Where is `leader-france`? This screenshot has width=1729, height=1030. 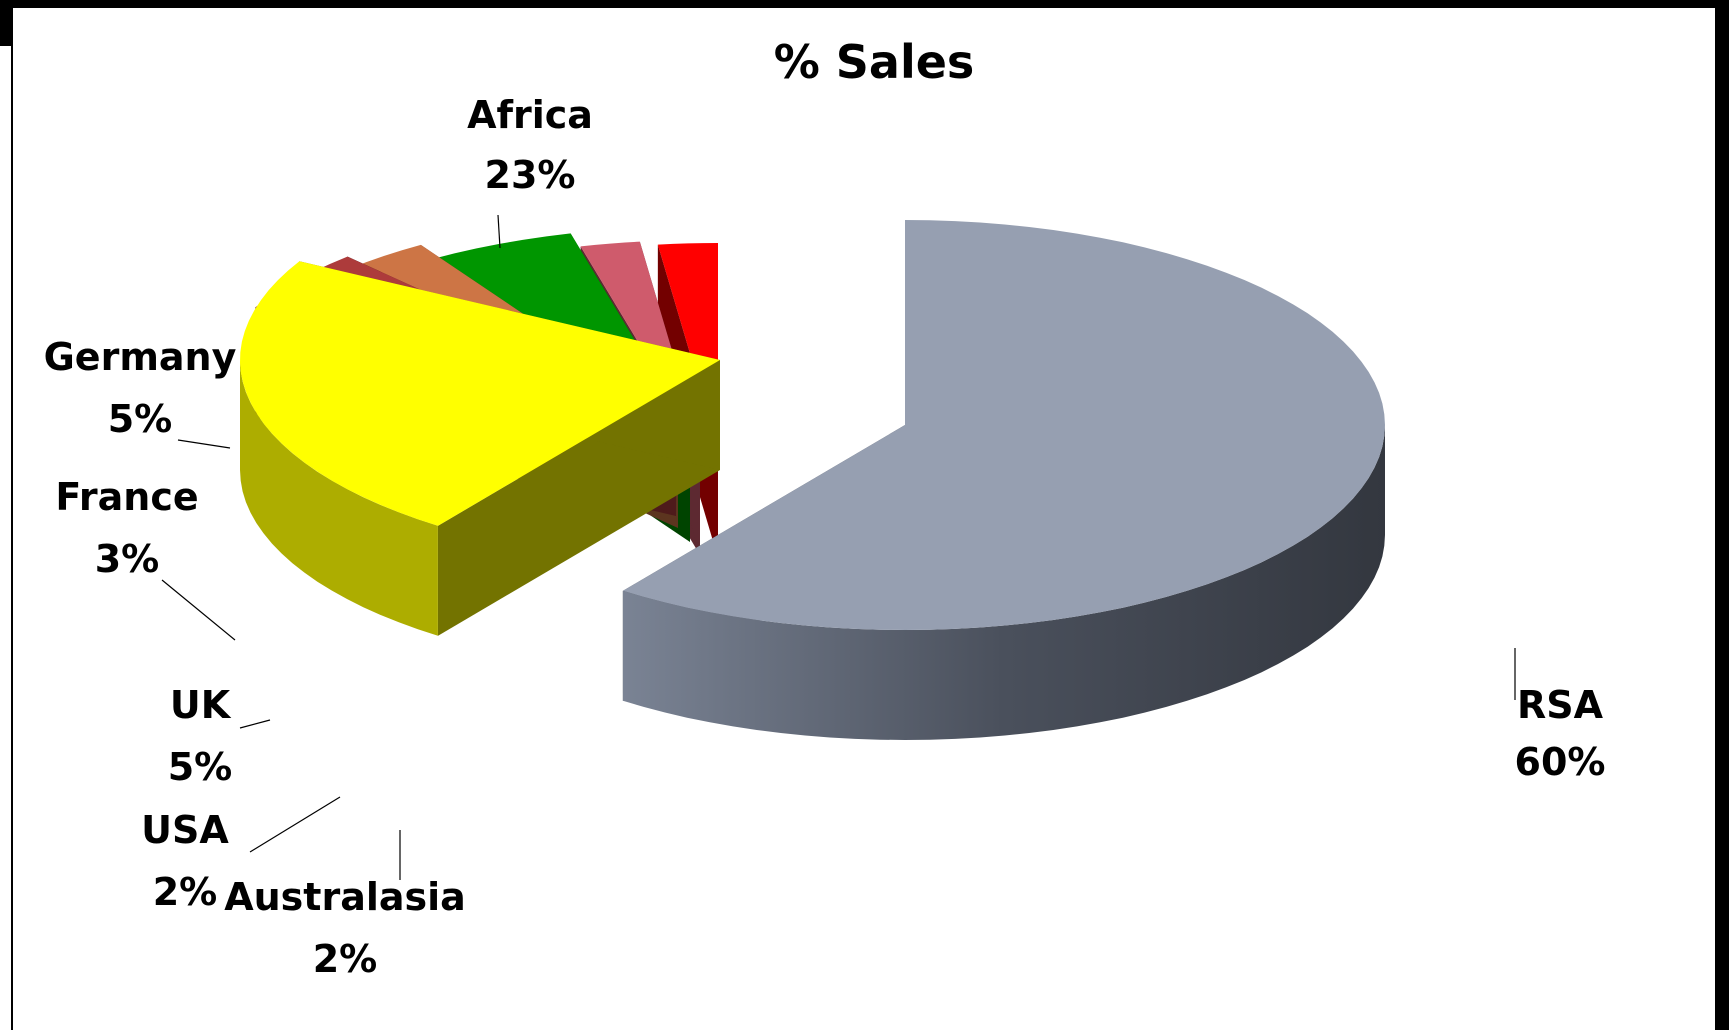 leader-france is located at coordinates (198, 610).